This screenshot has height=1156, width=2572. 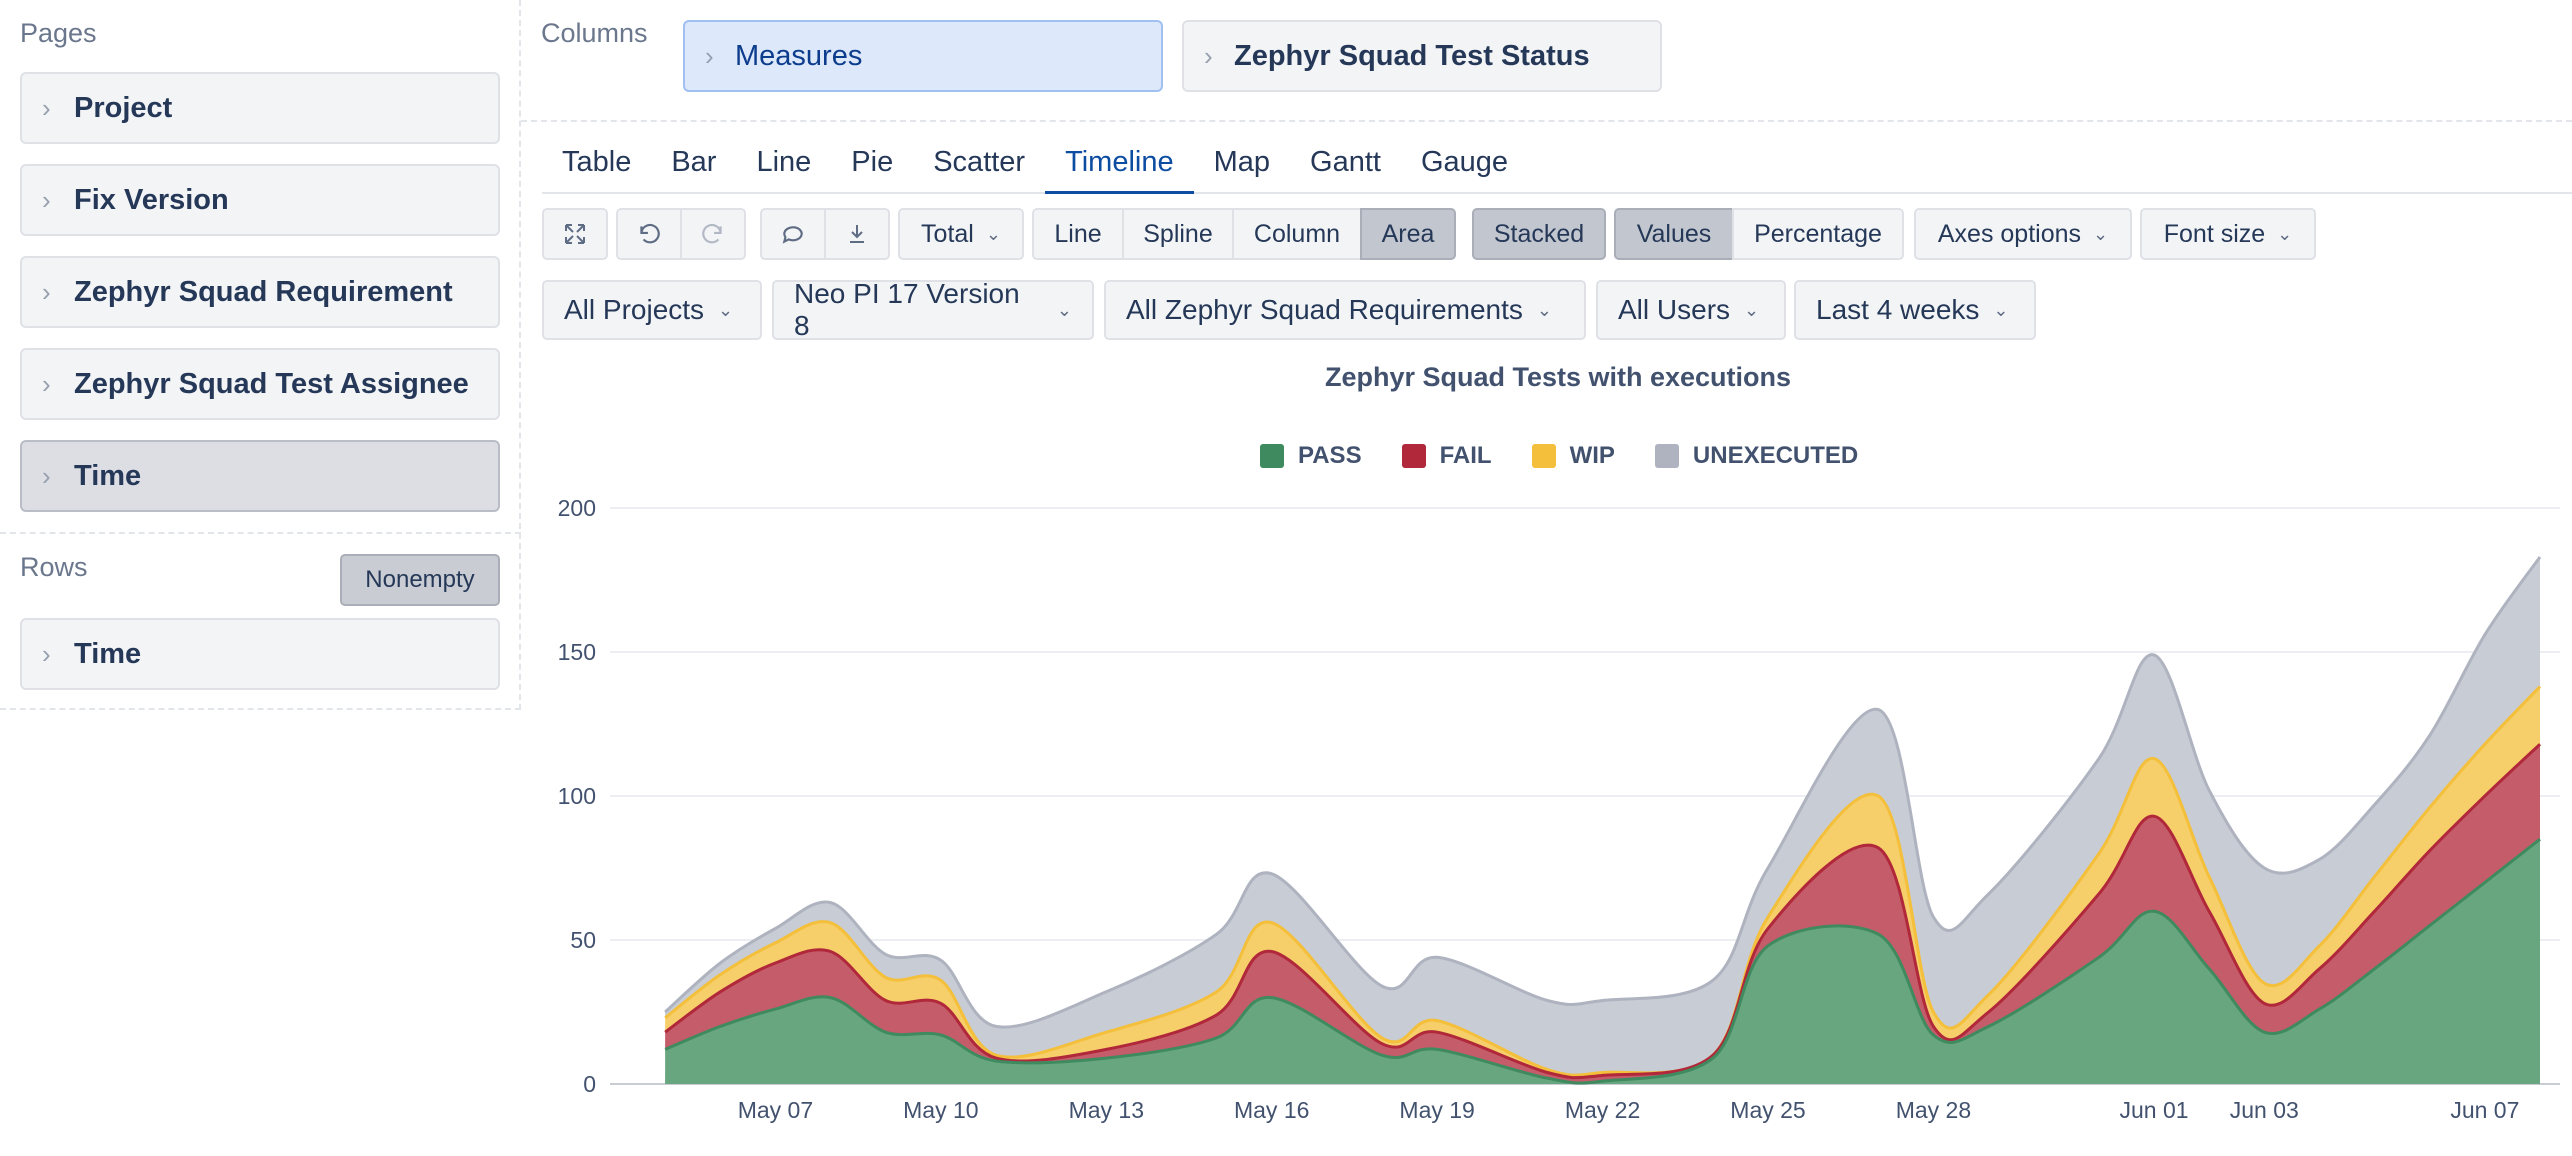 I want to click on x-tick-label: May 07, so click(x=775, y=1110).